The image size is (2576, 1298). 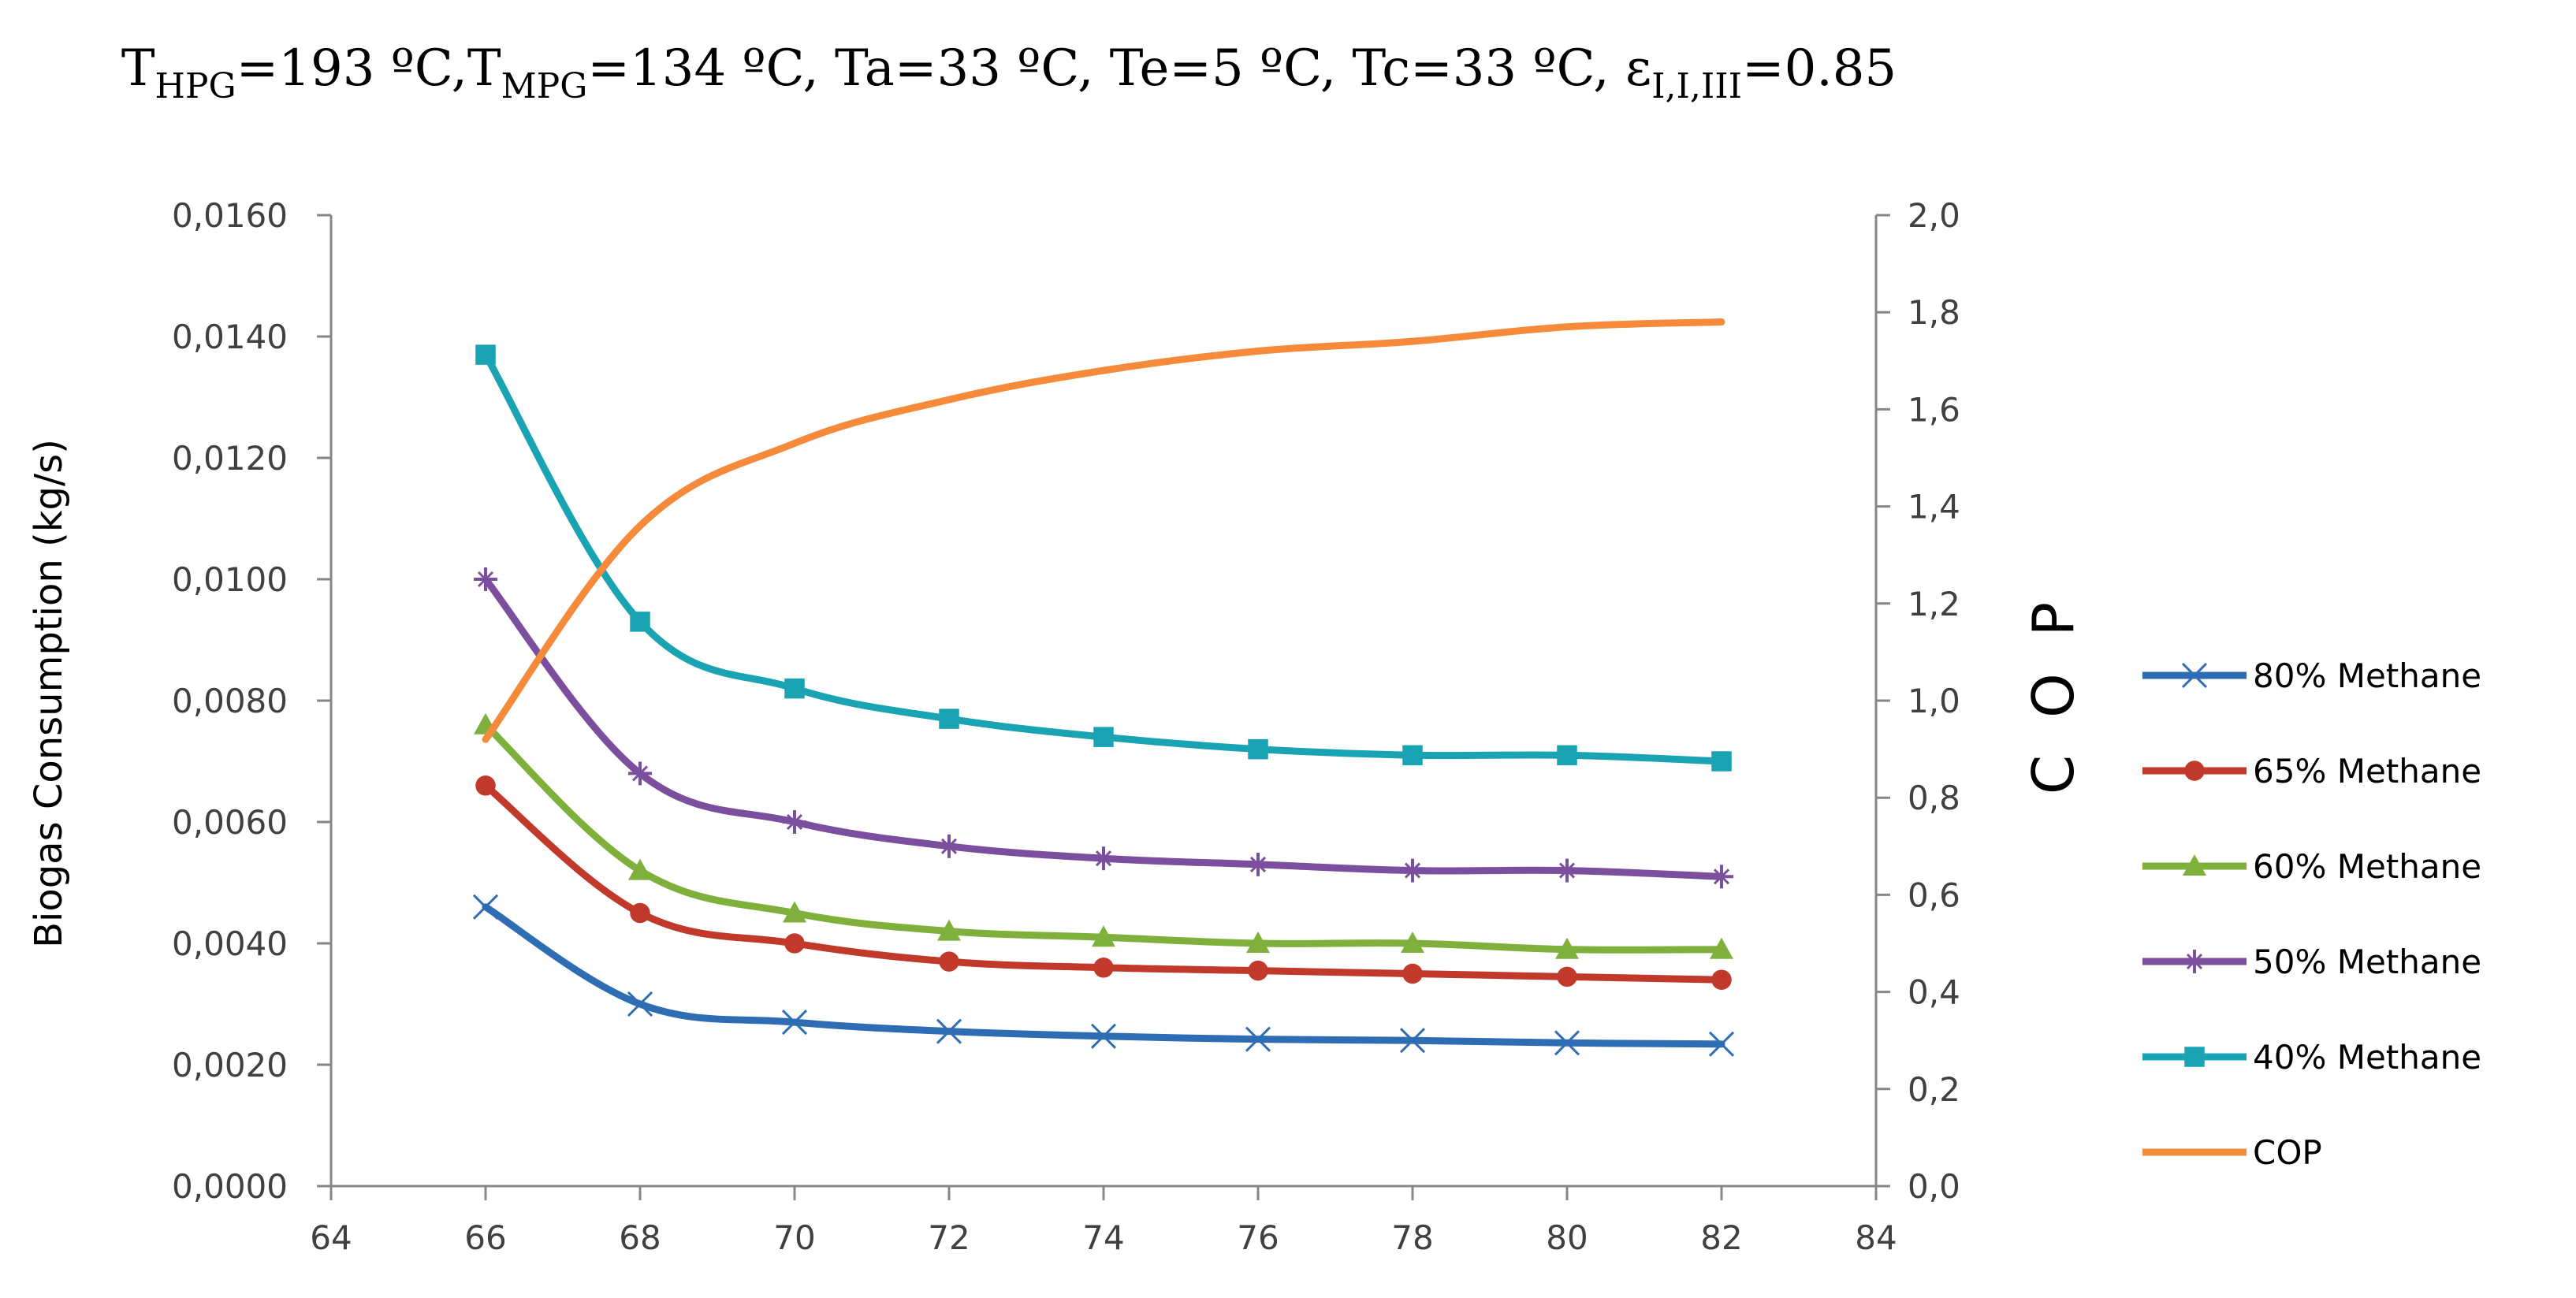 What do you see at coordinates (2287, 1152) in the screenshot?
I see `legend-label-cop: COP` at bounding box center [2287, 1152].